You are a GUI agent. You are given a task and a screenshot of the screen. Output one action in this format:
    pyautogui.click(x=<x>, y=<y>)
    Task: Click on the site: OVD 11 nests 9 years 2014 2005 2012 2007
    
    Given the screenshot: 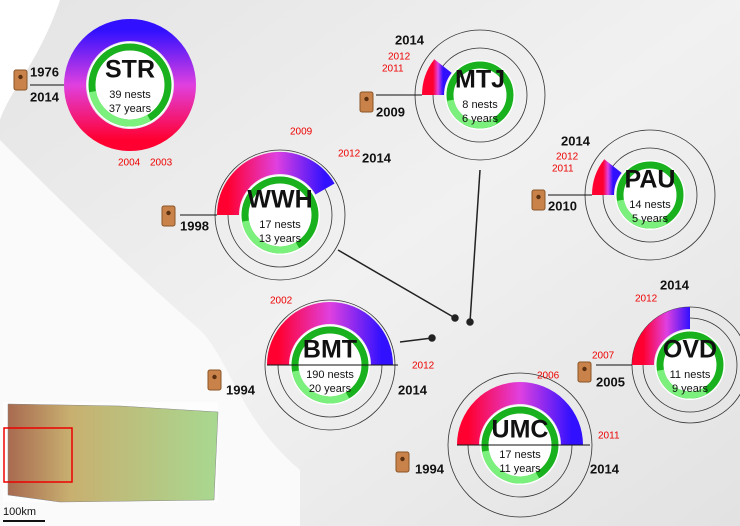 What is the action you would take?
    pyautogui.click(x=658, y=350)
    